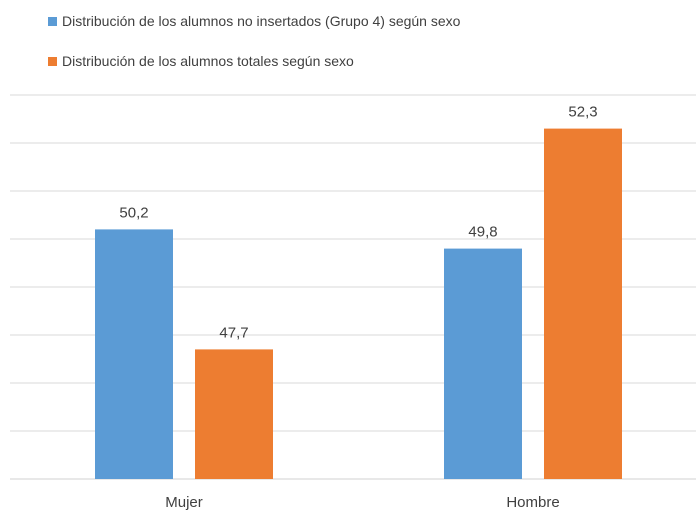  I want to click on legend-swatch-blue, so click(52, 21).